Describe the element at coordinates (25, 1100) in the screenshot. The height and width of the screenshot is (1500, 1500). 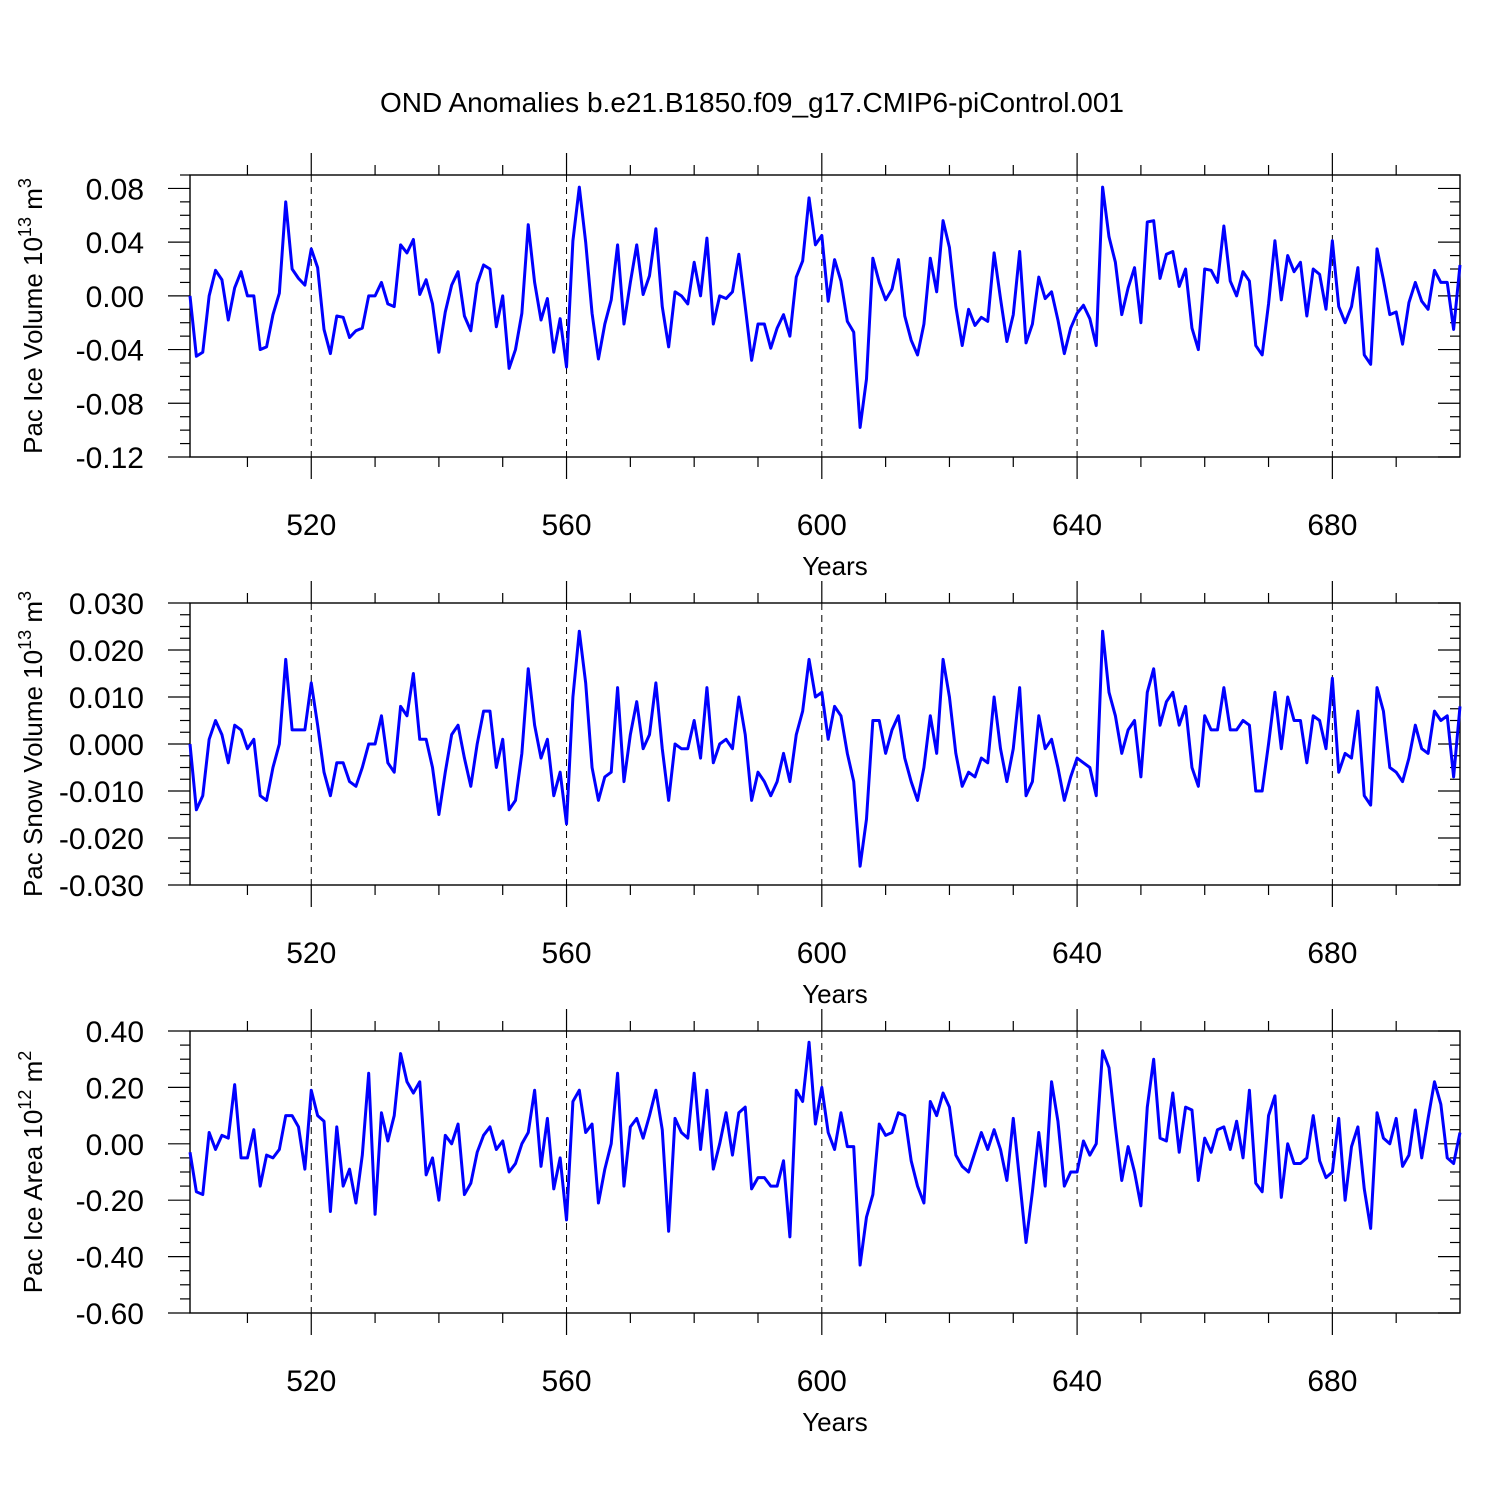
I see `y-axis-label-superscript: 12` at that location.